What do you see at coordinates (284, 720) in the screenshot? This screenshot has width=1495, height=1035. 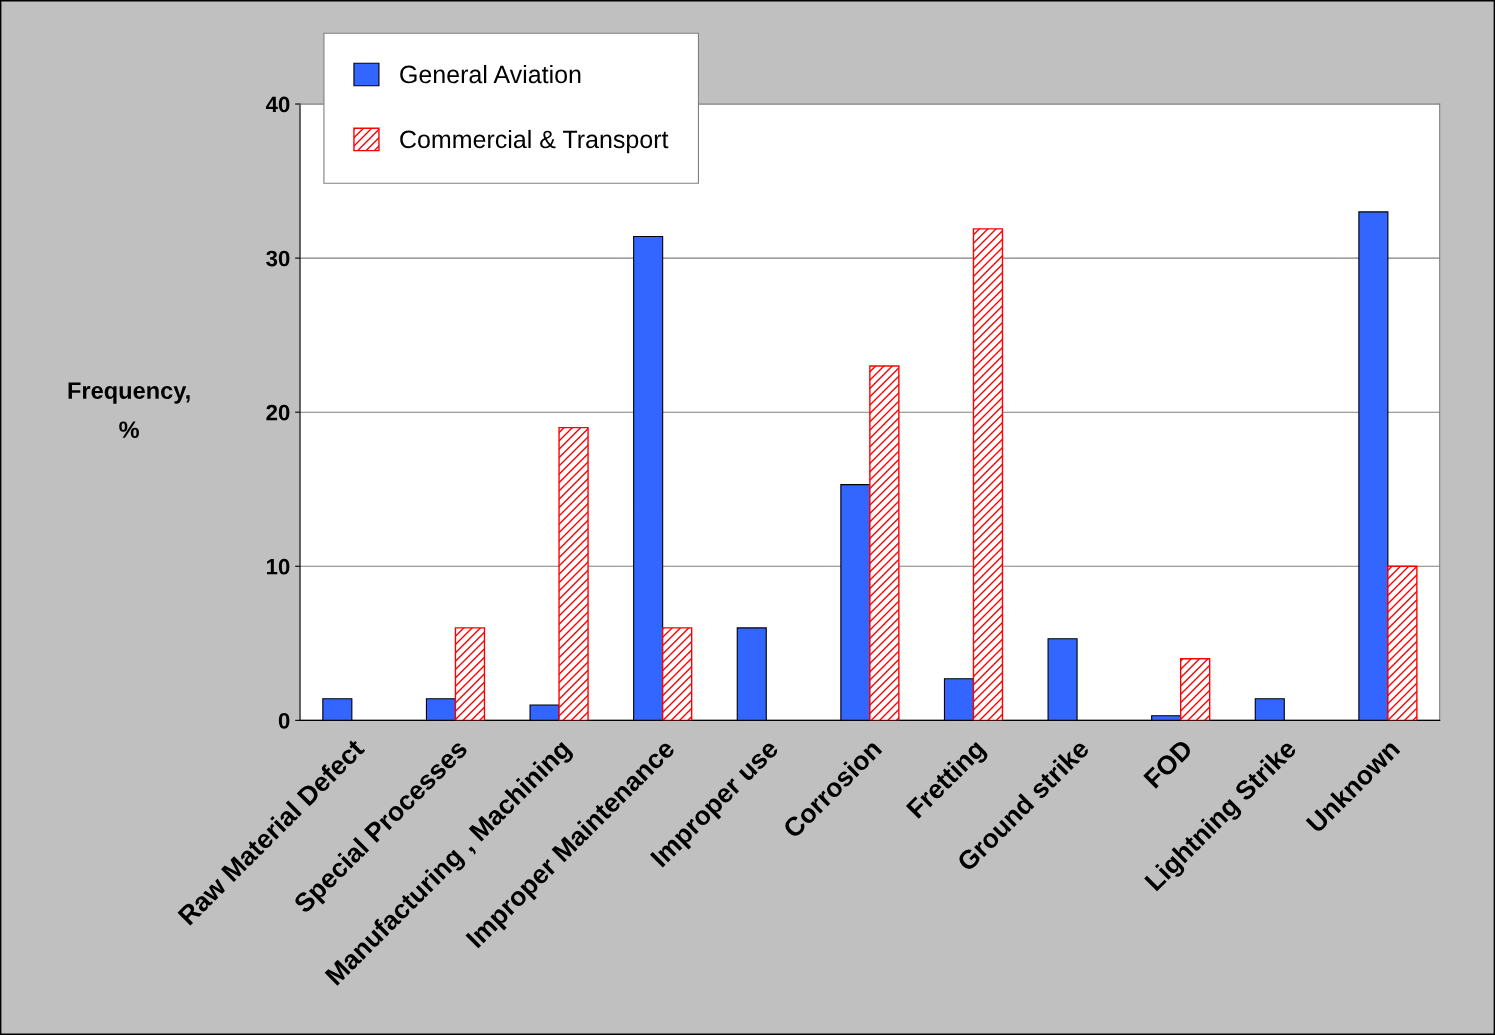 I see `y-tick-label: 0` at bounding box center [284, 720].